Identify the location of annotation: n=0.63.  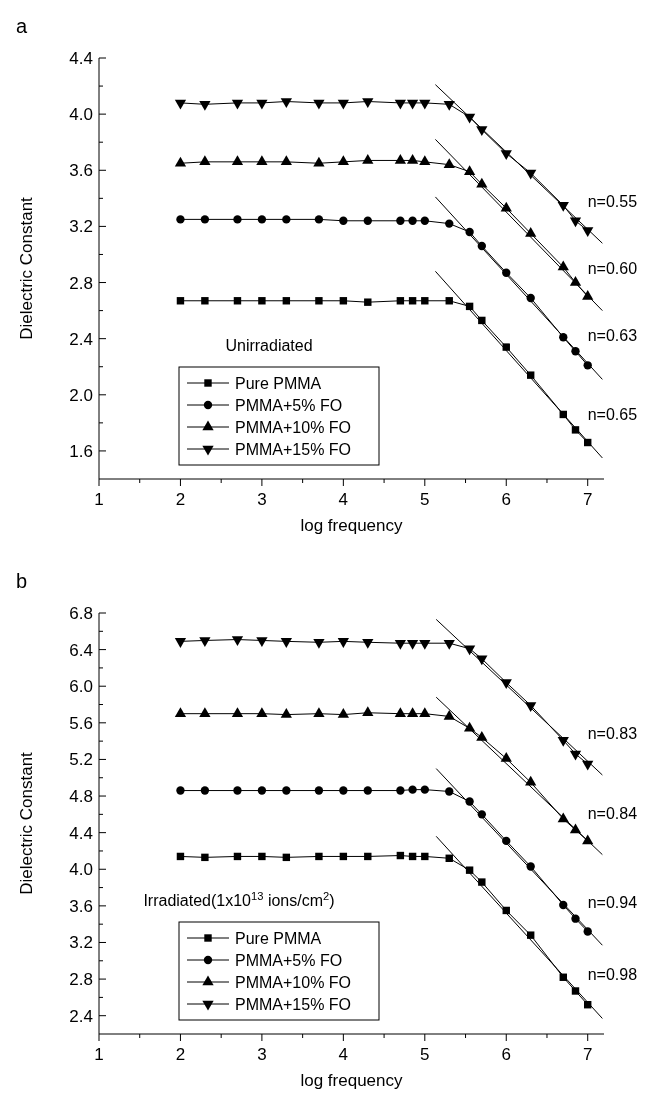
(612, 336).